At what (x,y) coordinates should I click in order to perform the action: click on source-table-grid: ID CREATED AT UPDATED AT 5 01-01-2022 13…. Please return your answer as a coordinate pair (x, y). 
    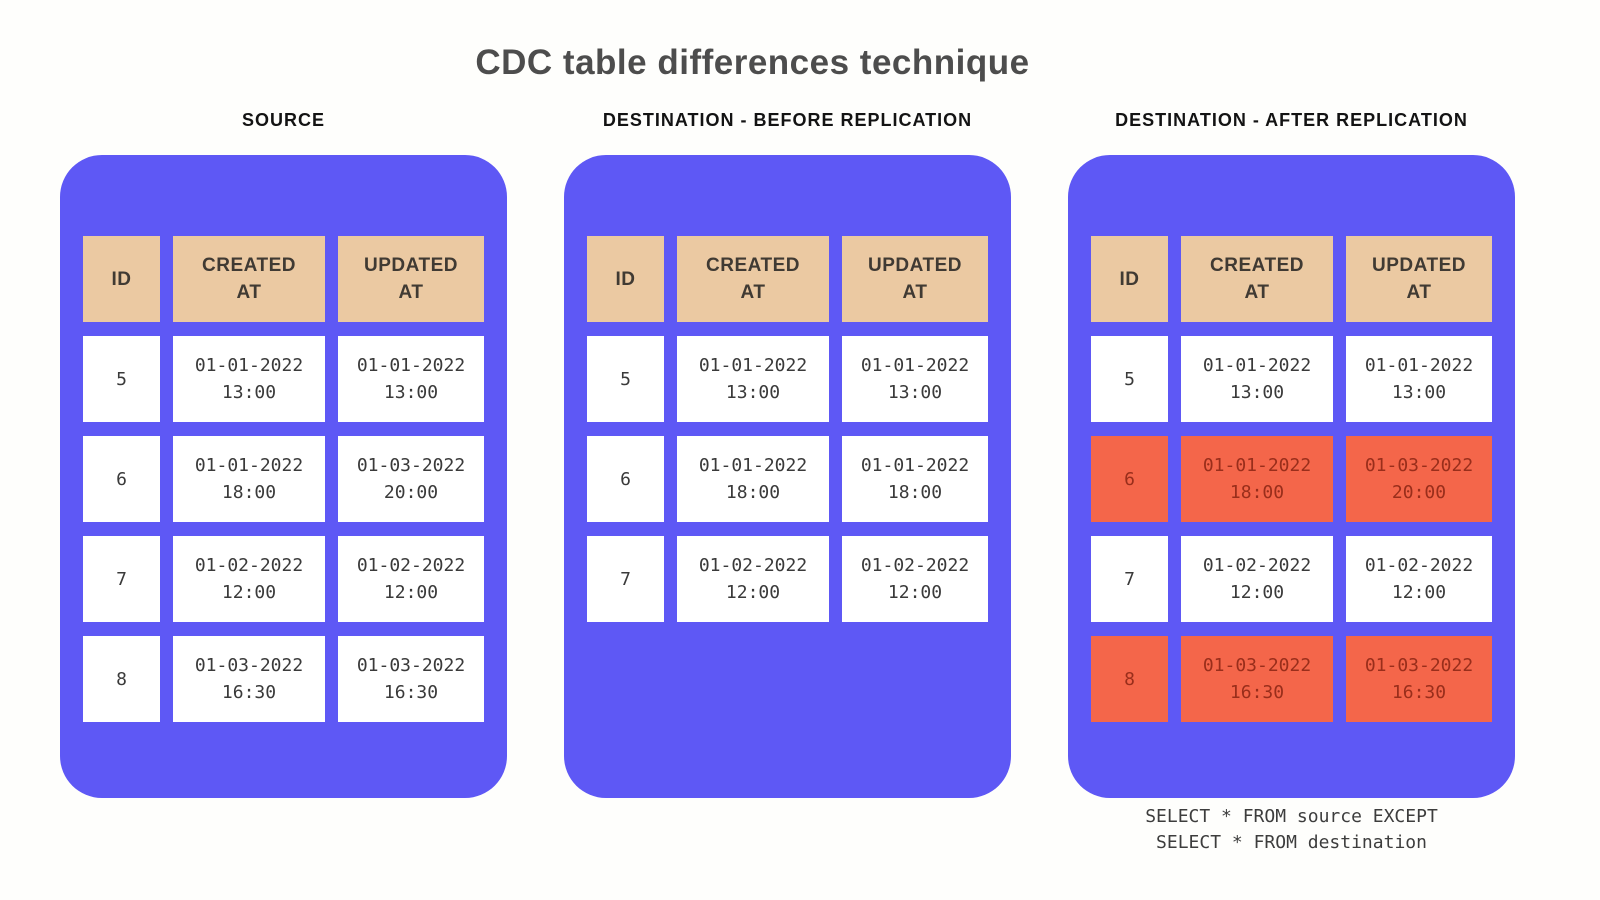
    Looking at the image, I should click on (283, 479).